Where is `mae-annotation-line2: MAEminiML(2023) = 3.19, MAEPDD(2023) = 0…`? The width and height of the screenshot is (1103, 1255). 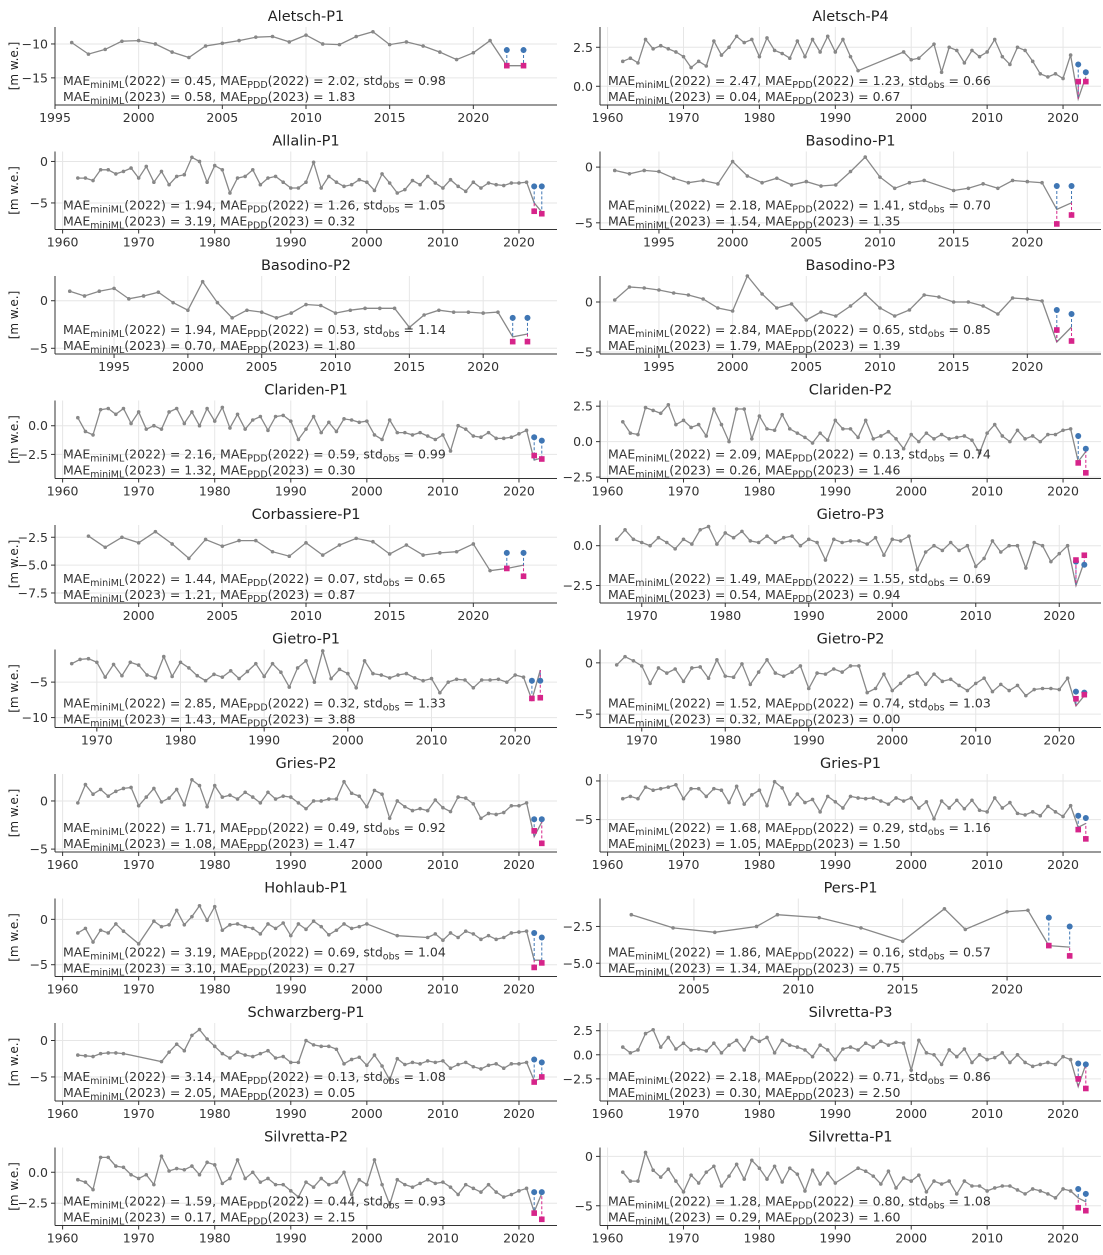
mae-annotation-line2: MAEminiML(2023) = 3.19, MAEPDD(2023) = 0… is located at coordinates (209, 223).